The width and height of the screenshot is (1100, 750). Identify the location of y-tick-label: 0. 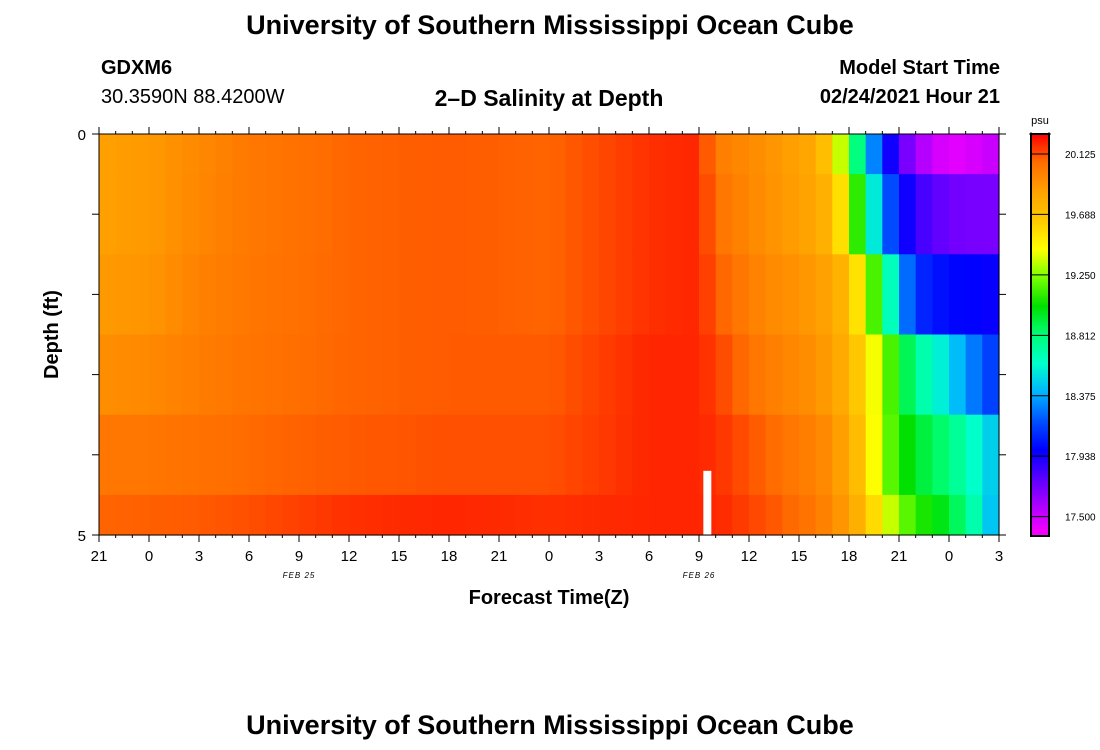
(82, 135).